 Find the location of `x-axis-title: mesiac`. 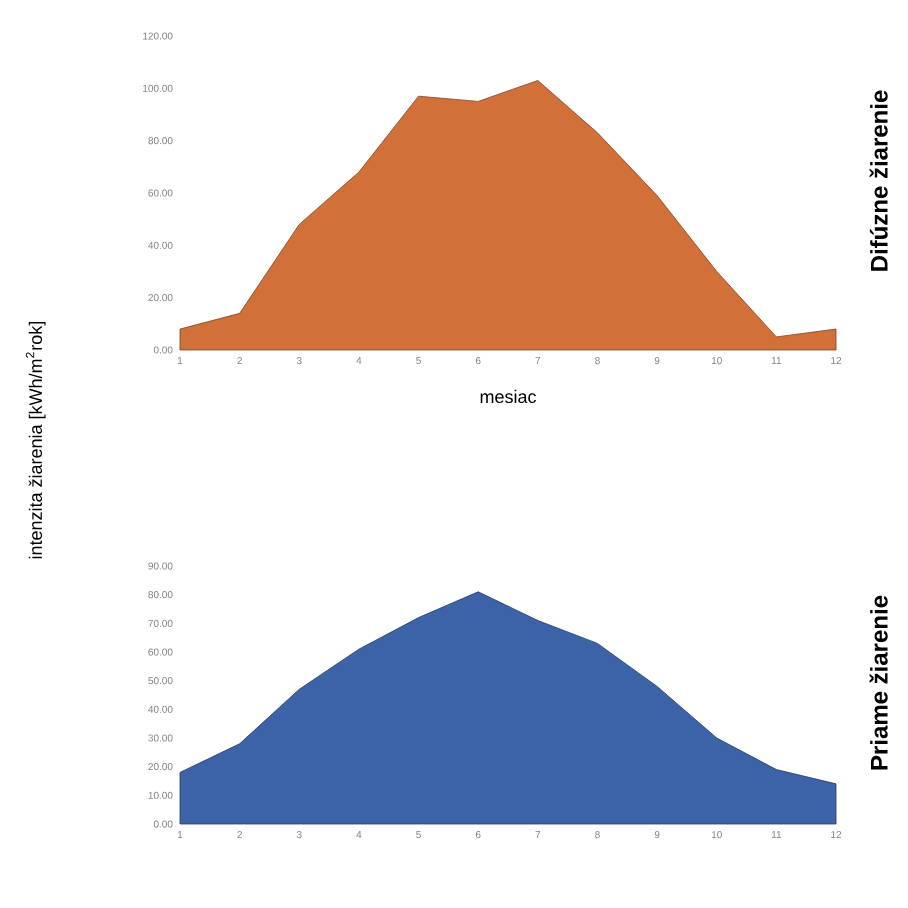

x-axis-title: mesiac is located at coordinates (508, 396).